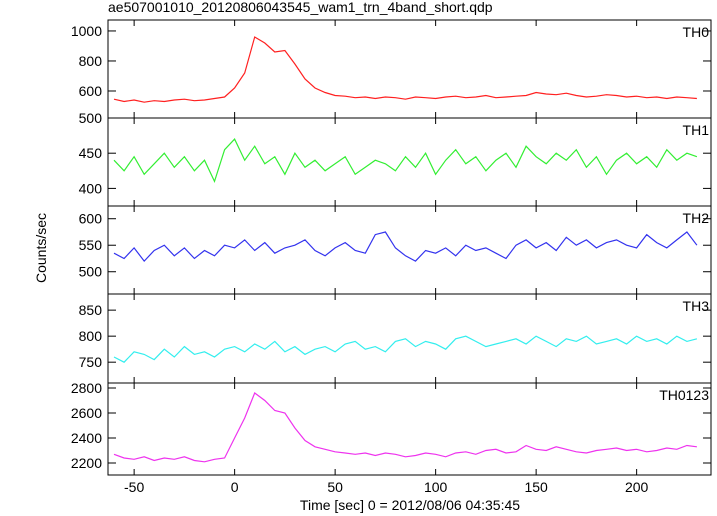  Describe the element at coordinates (91, 245) in the screenshot. I see `y-tick-label: 550` at that location.